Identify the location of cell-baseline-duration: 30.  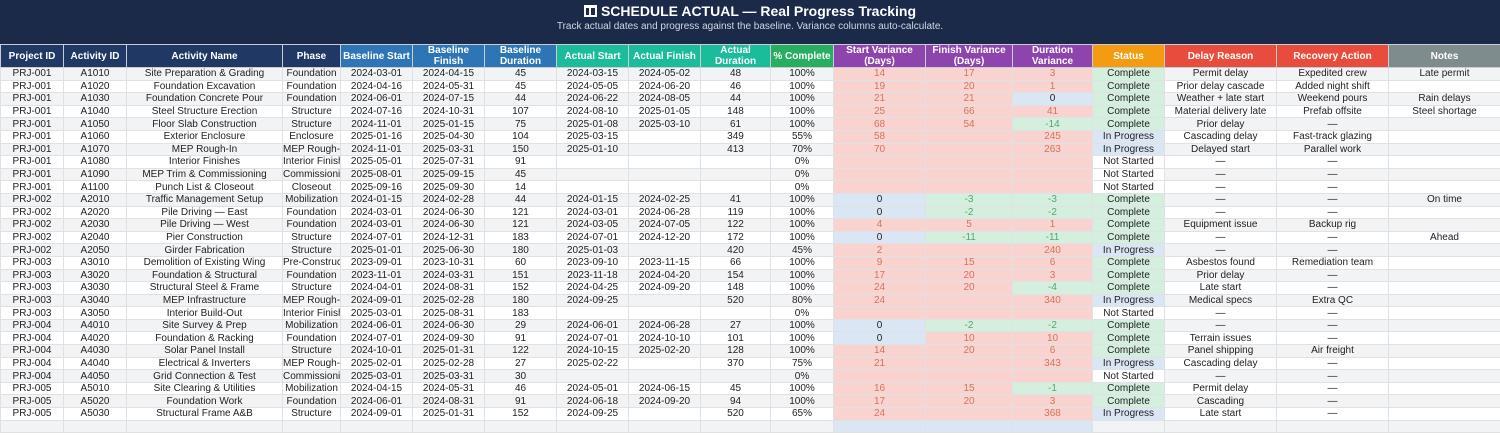
(520, 376).